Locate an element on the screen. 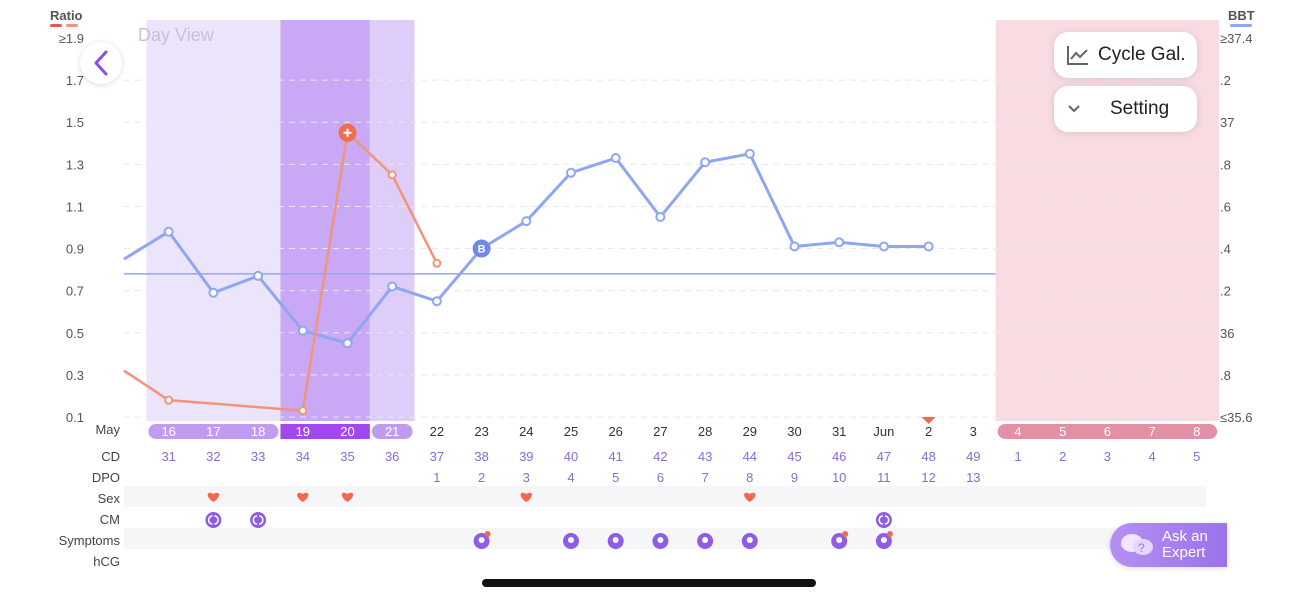  date-label: 7 is located at coordinates (1151, 431).